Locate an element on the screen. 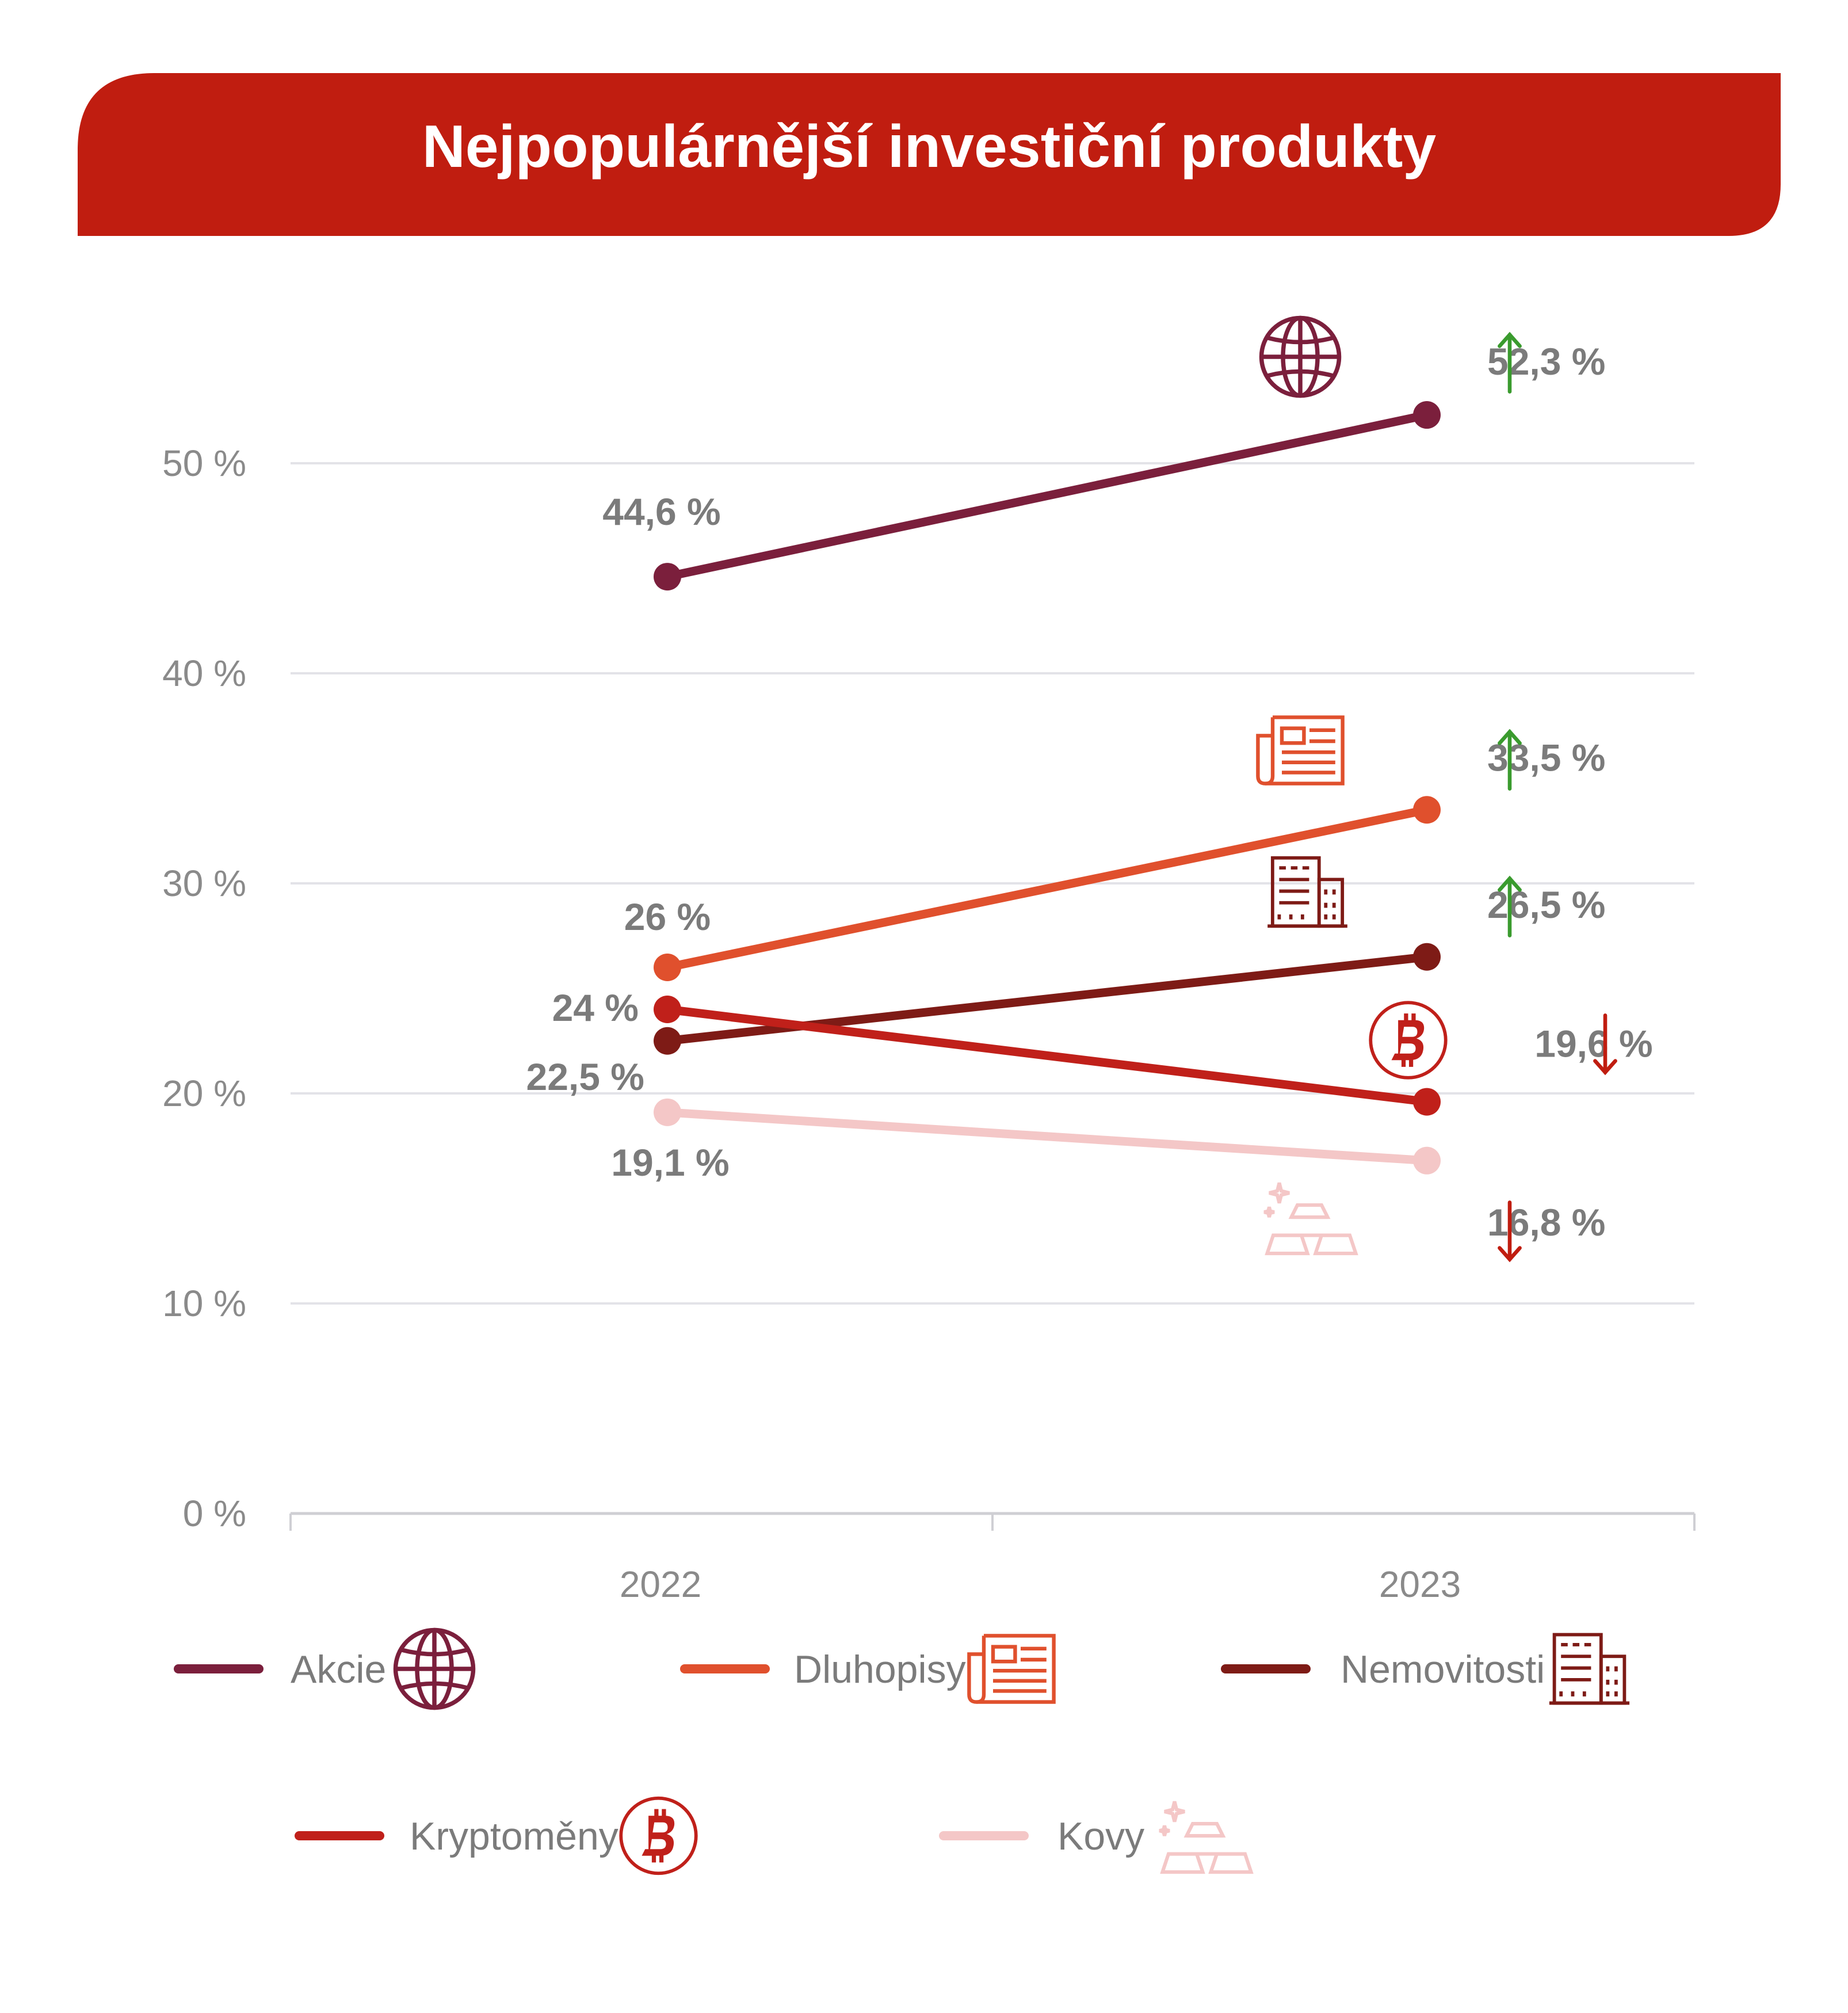  y-tick-label: 0 % is located at coordinates (214, 1513).